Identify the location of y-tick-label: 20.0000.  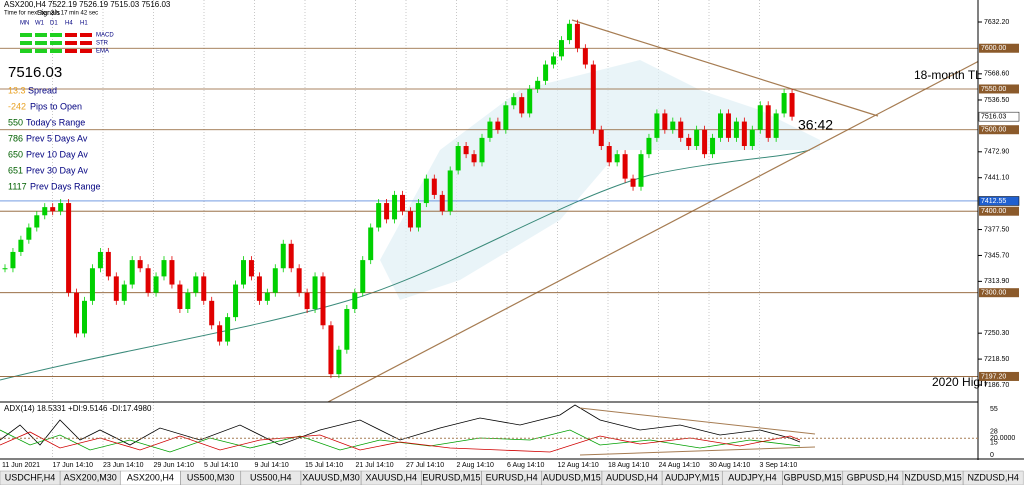
(1002, 438).